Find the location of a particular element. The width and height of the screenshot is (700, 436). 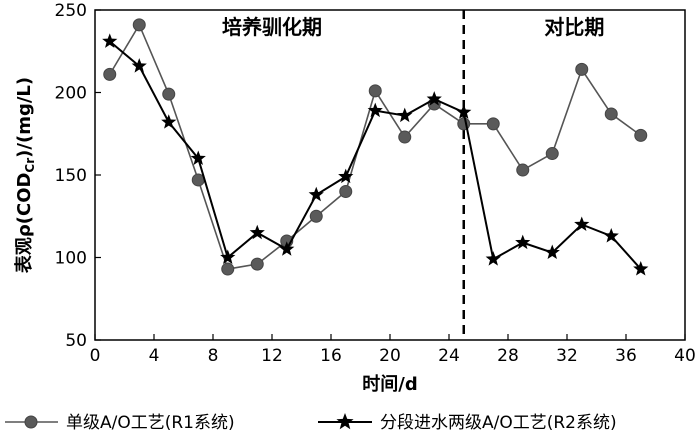

y-axis: 50 100 150 200 250 is located at coordinates (78, 176).